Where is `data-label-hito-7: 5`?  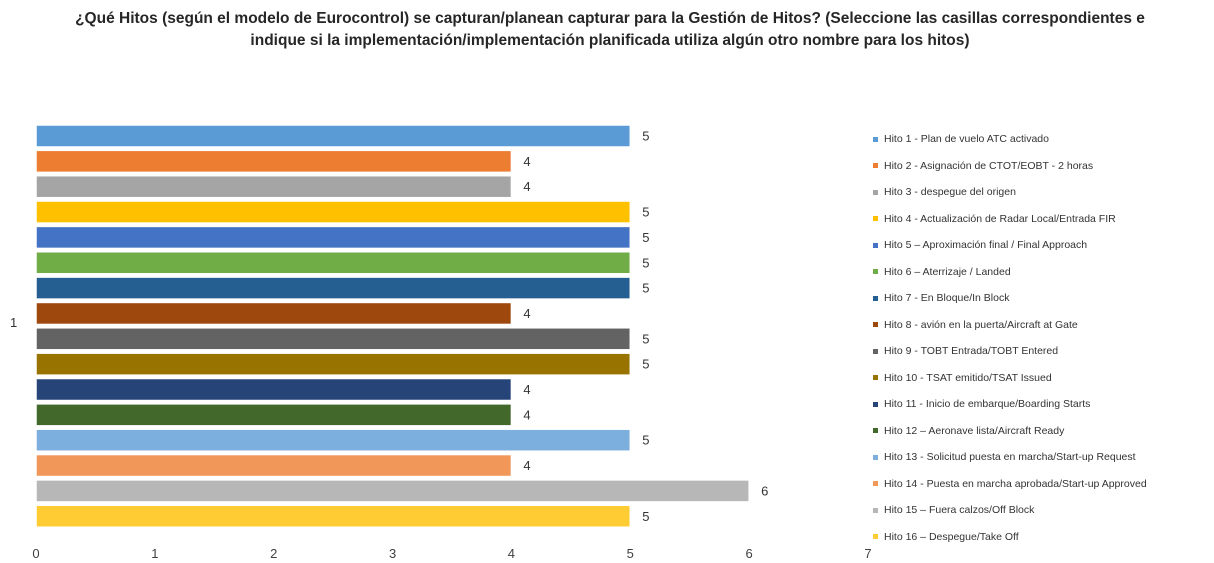
data-label-hito-7: 5 is located at coordinates (645, 288).